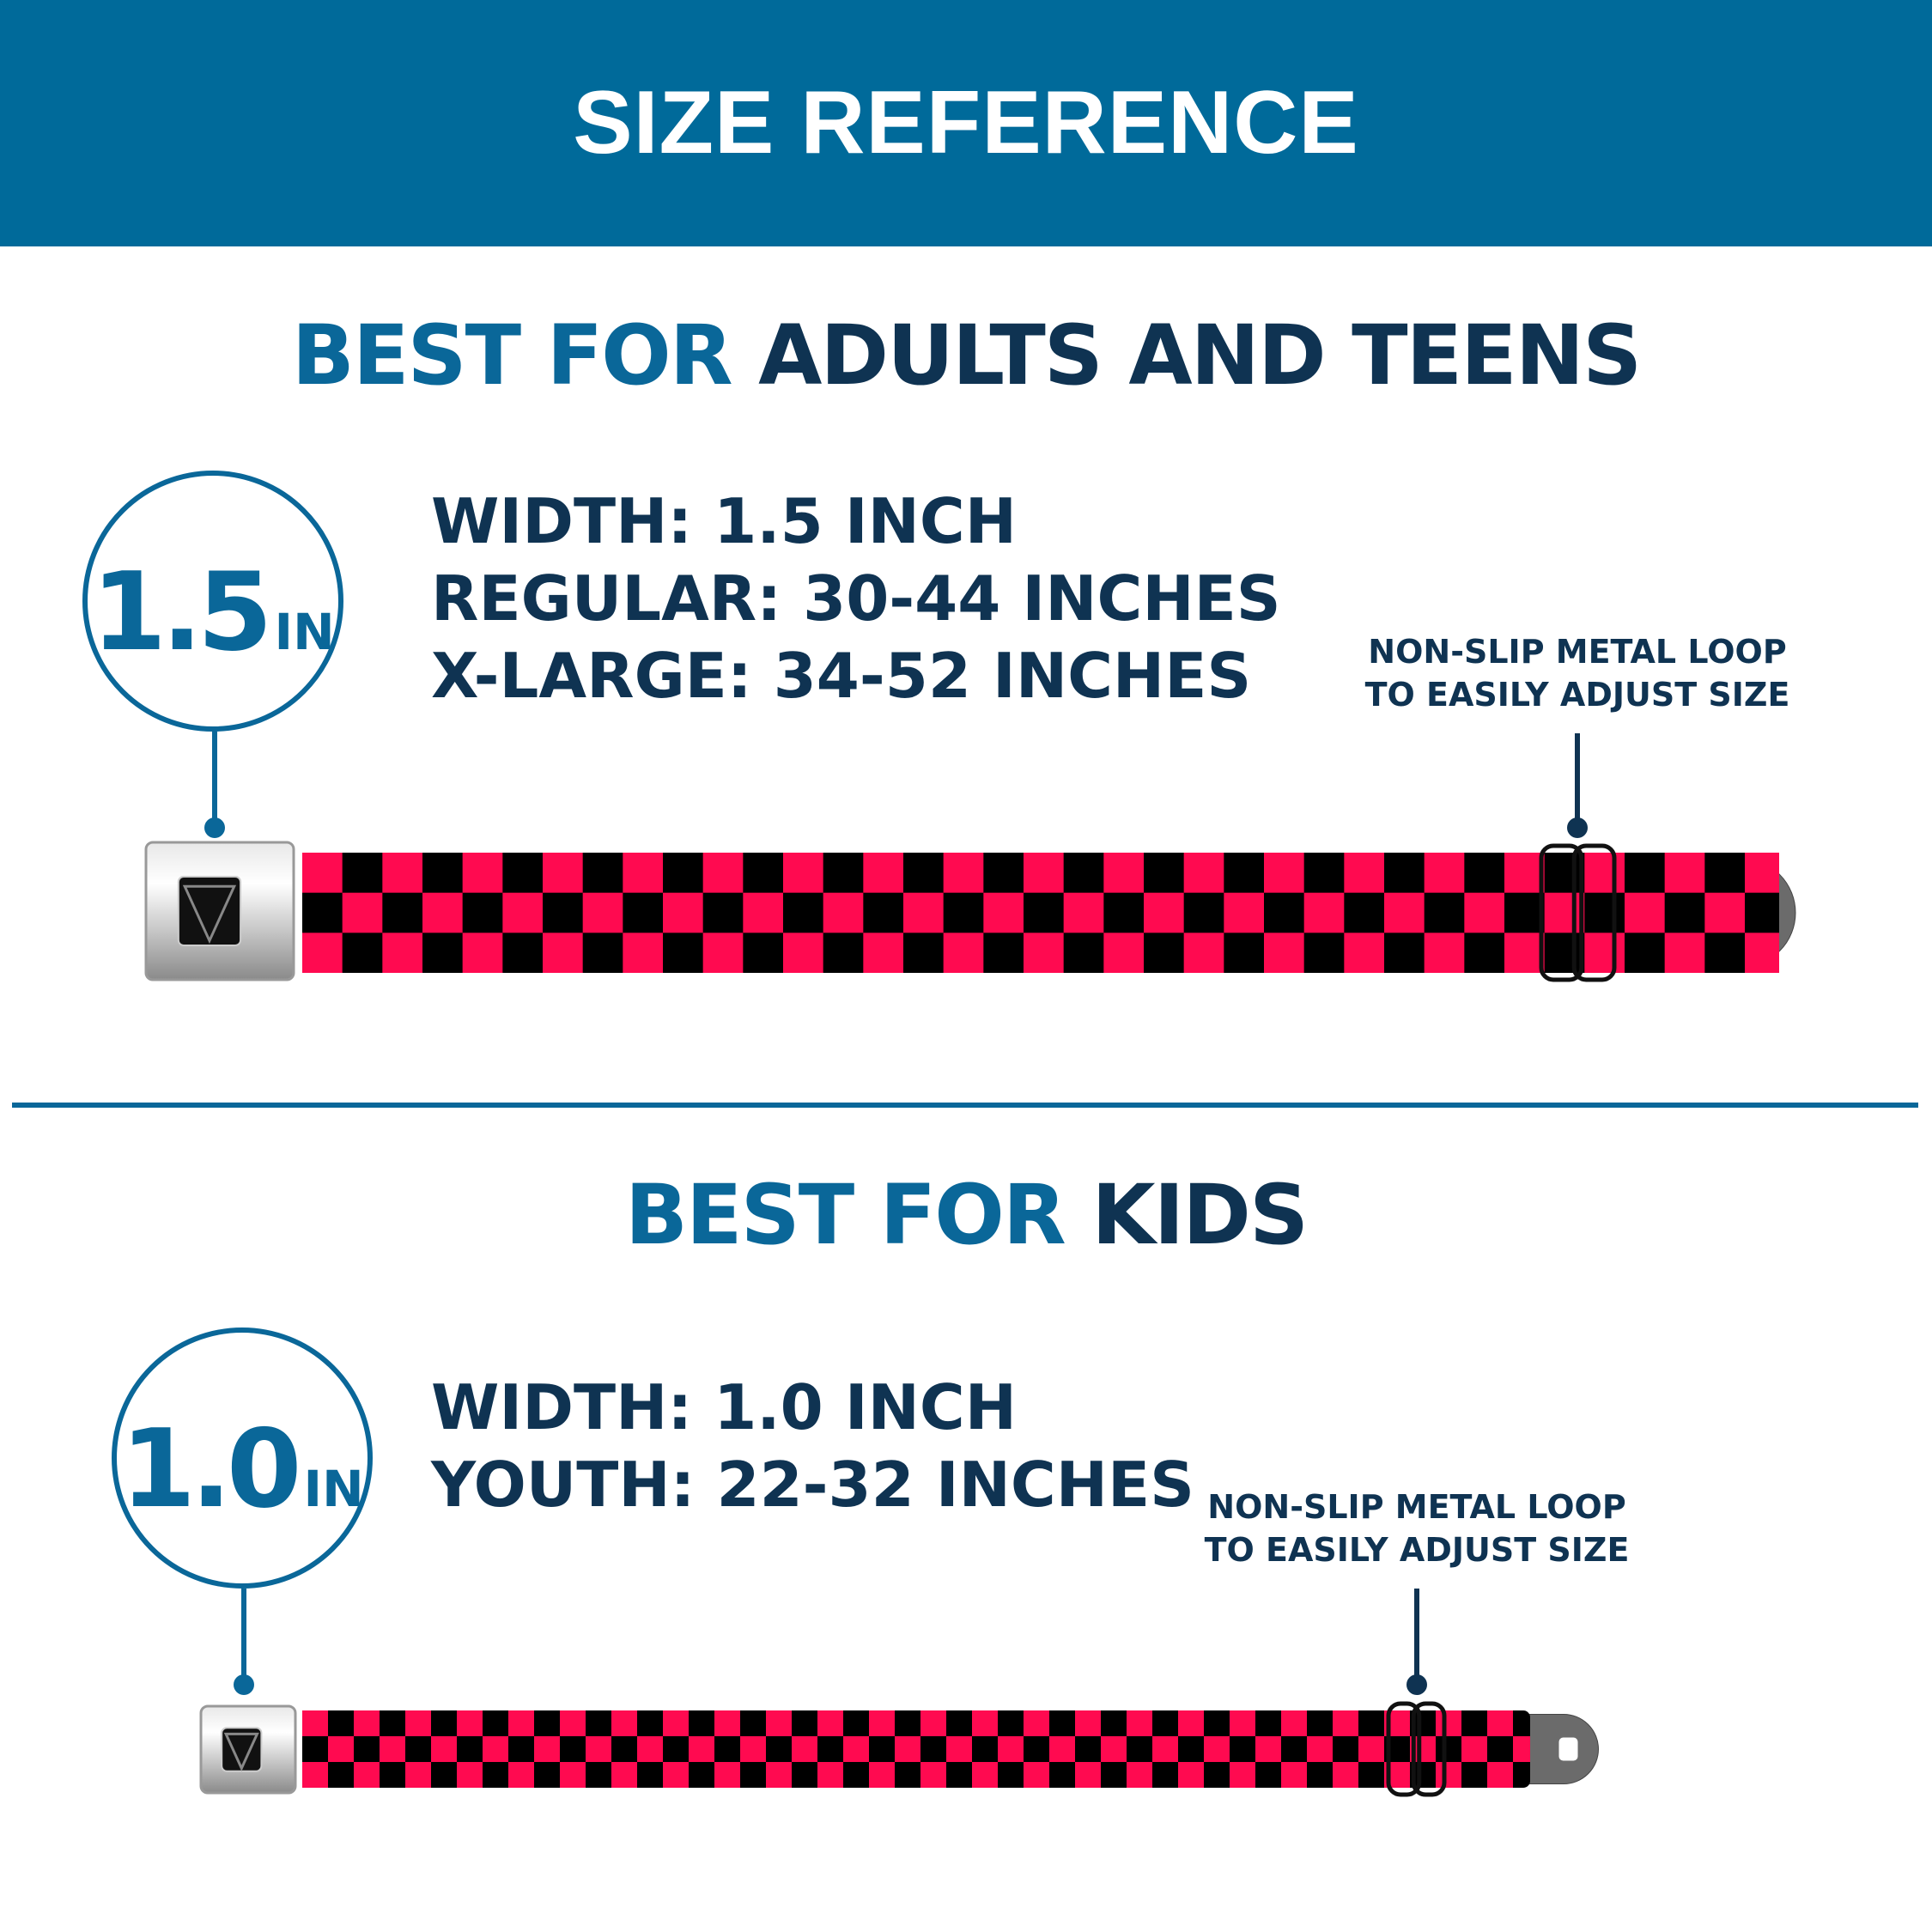 The width and height of the screenshot is (1932, 1932). What do you see at coordinates (1041, 913) in the screenshot?
I see `belt-strap` at bounding box center [1041, 913].